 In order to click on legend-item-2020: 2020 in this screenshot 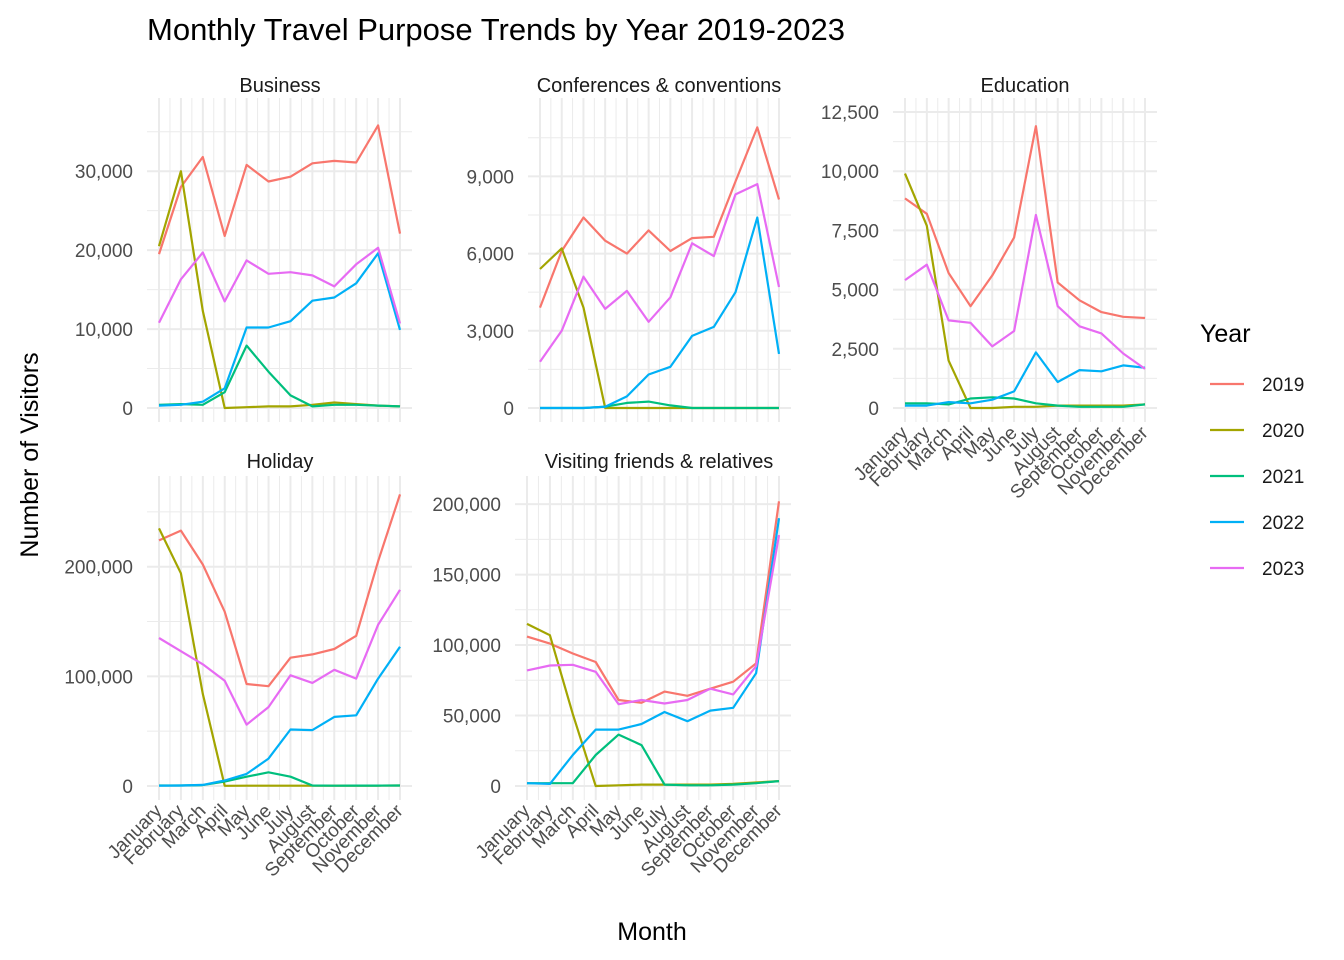, I will do `click(1257, 431)`.